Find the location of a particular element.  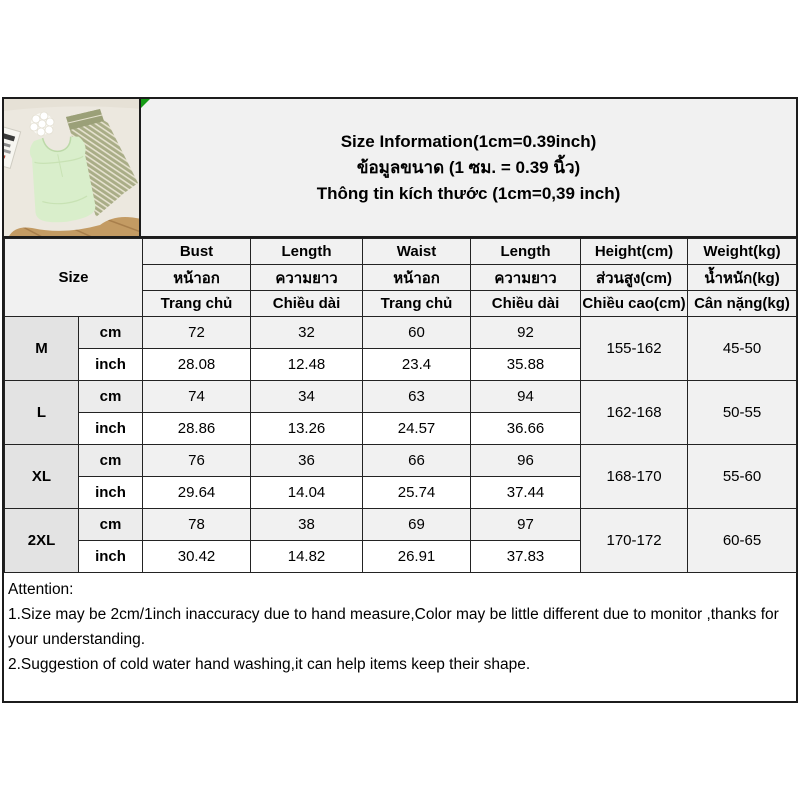

table-row-2xl-cm: 2XL cm 78 38 69 97 170-172 60-65 is located at coordinates (401, 540).